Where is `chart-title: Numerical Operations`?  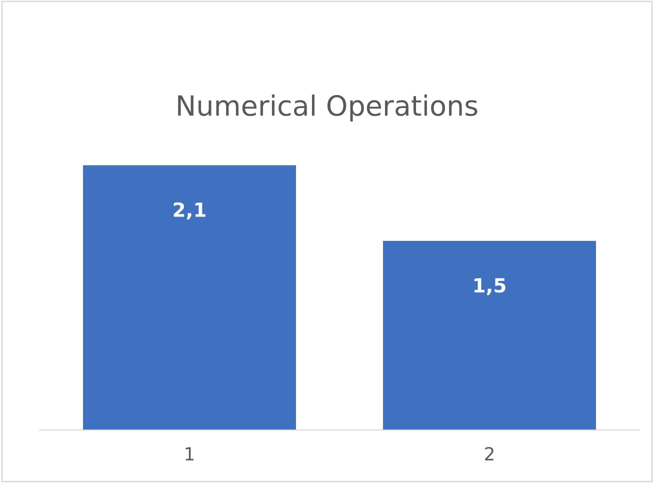
chart-title: Numerical Operations is located at coordinates (328, 108).